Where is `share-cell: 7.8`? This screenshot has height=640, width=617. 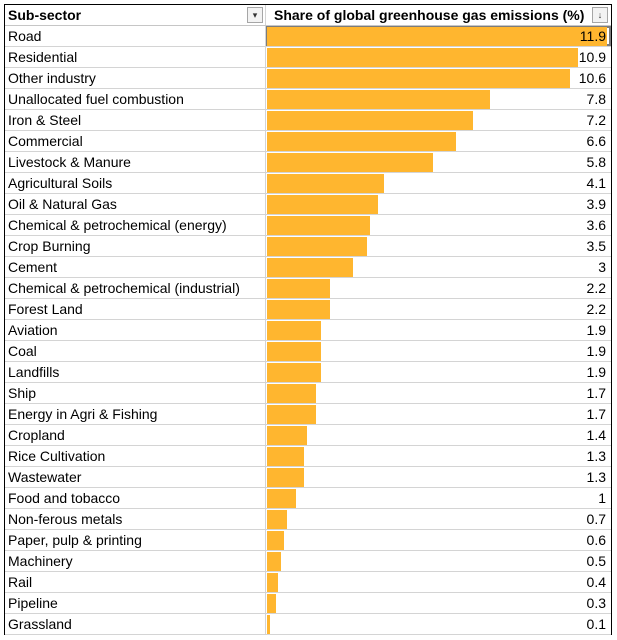 share-cell: 7.8 is located at coordinates (438, 99).